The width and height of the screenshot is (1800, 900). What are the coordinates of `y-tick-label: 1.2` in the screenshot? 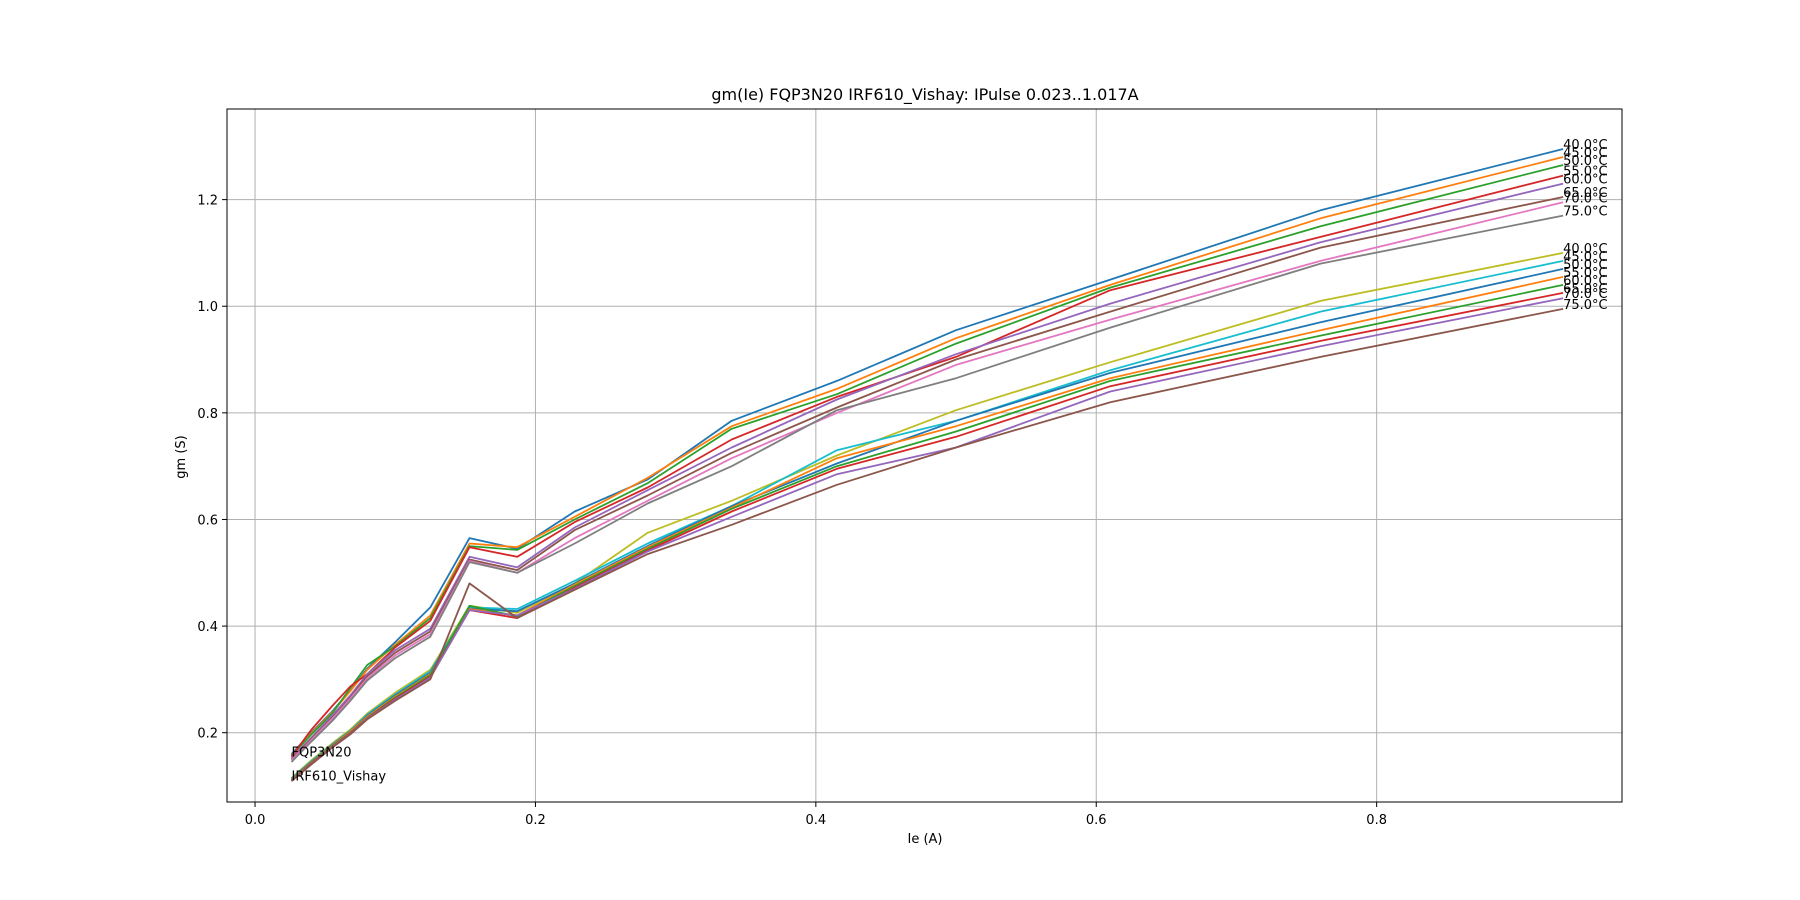 It's located at (207, 201).